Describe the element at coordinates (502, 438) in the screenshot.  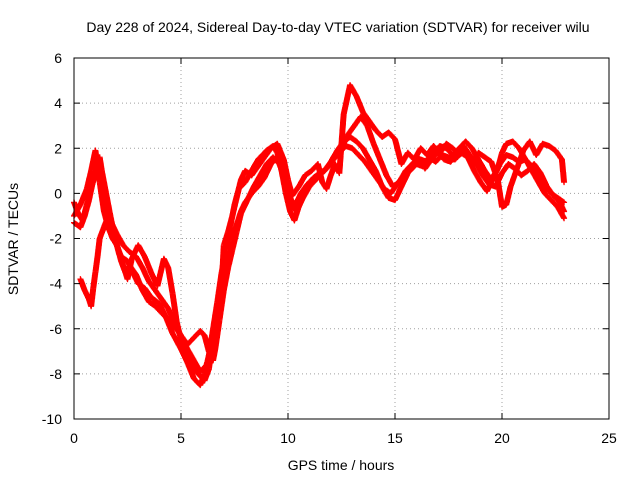
I see `x-tick-label: 20` at that location.